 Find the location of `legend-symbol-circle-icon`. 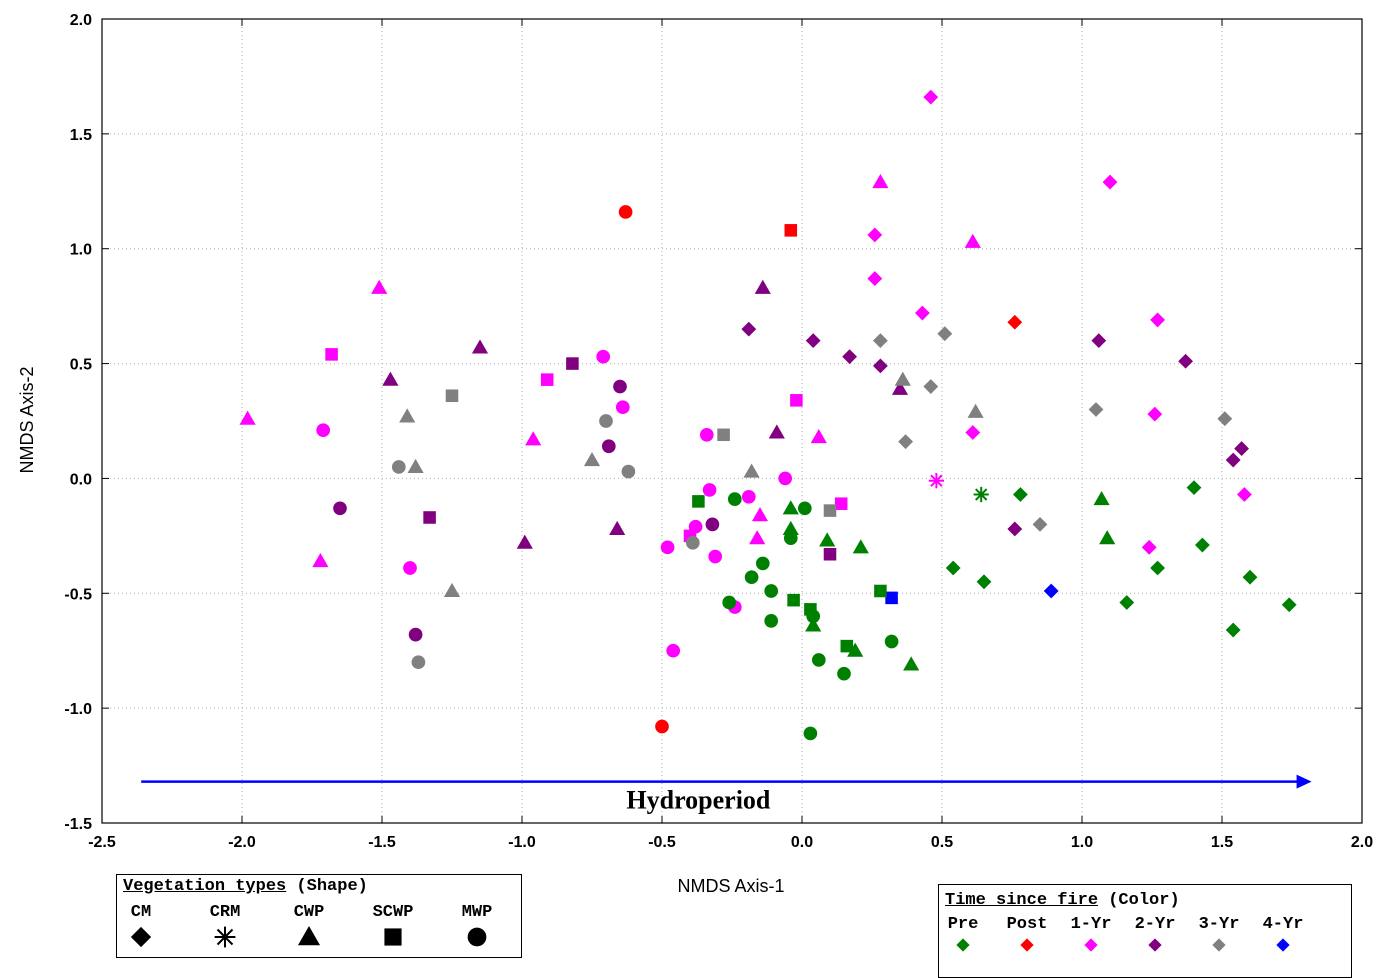

legend-symbol-circle-icon is located at coordinates (477, 937).